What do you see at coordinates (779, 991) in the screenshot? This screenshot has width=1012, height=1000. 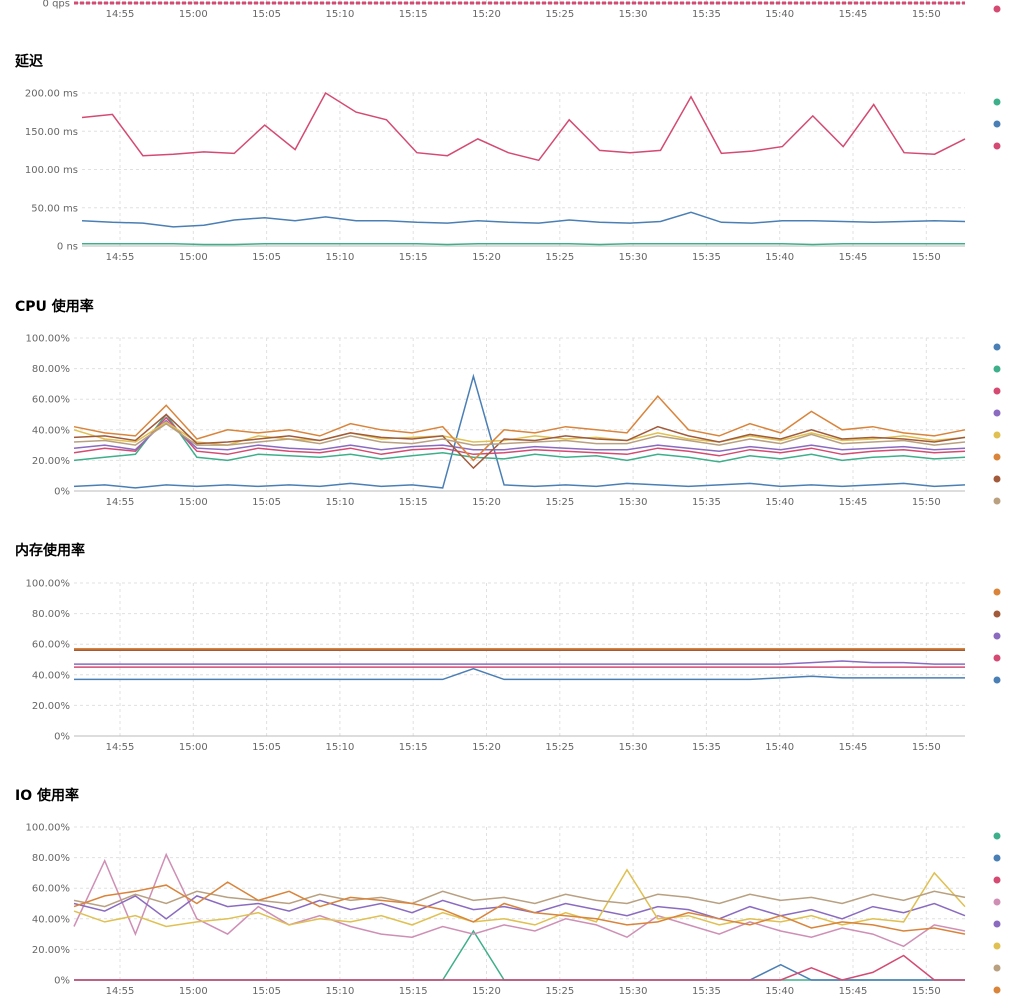 I see `x-tick-label: 15:40` at bounding box center [779, 991].